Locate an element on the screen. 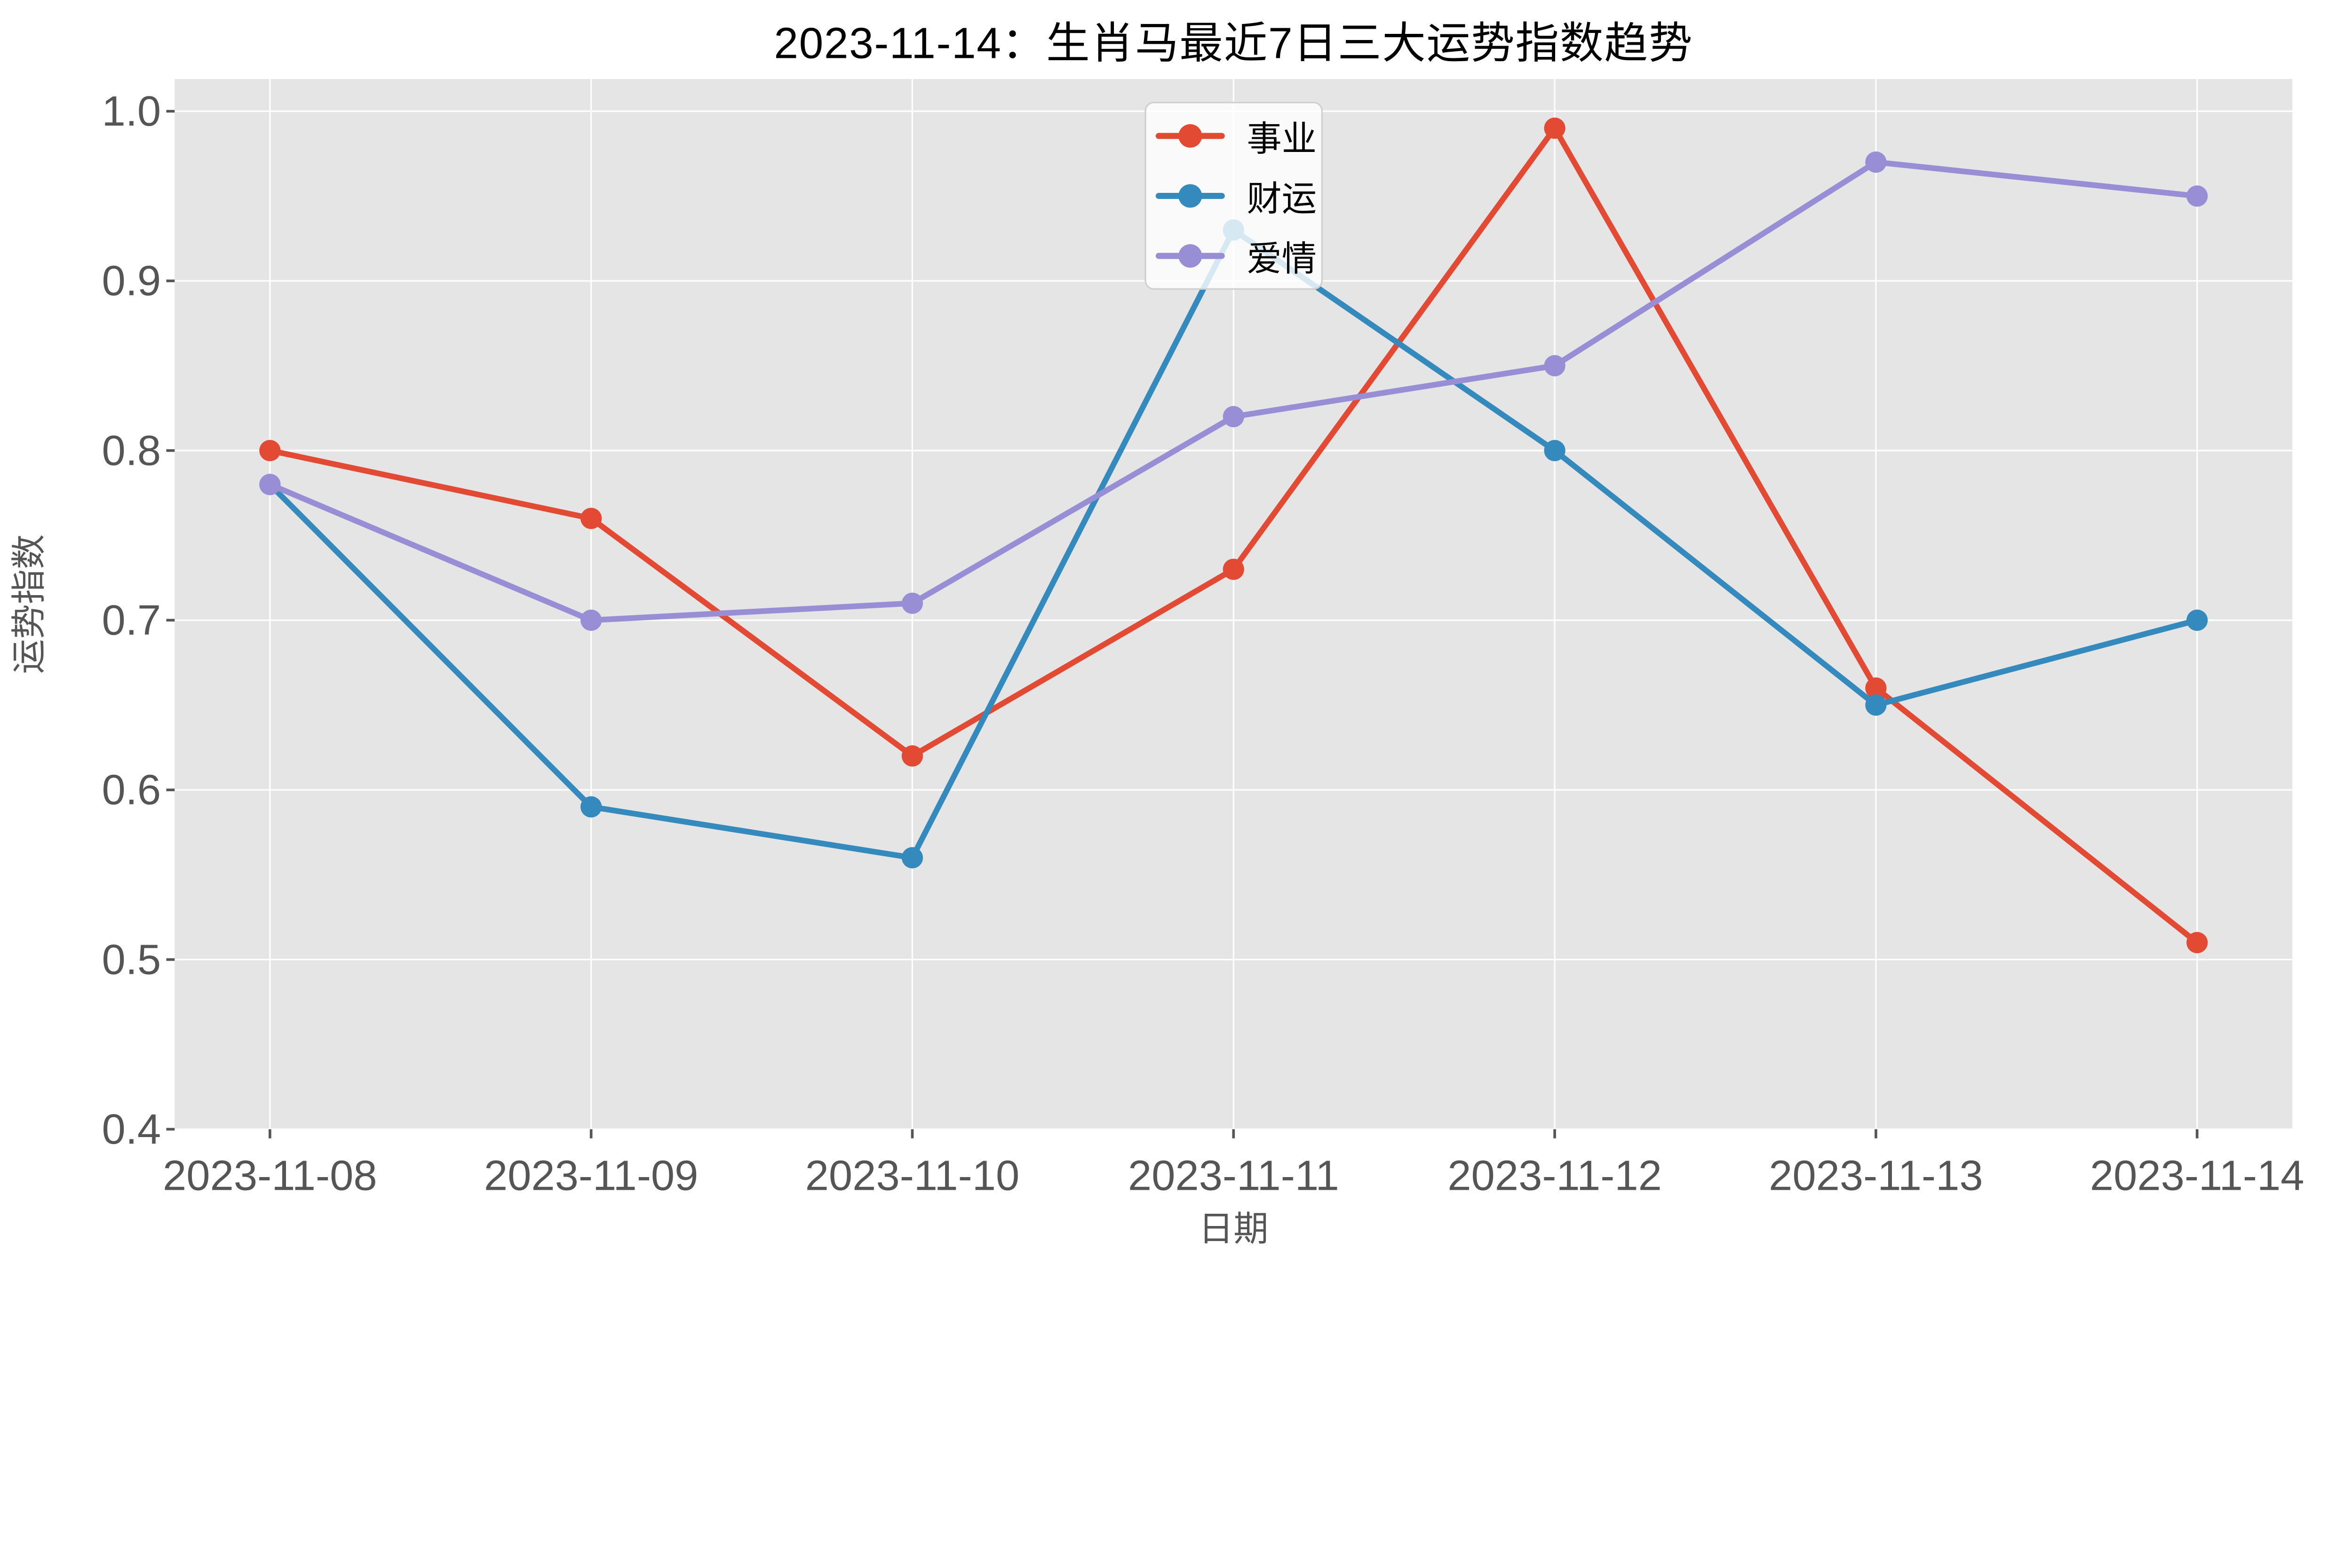 The height and width of the screenshot is (1568, 2352). y-tick-label: 1.0 is located at coordinates (131, 111).